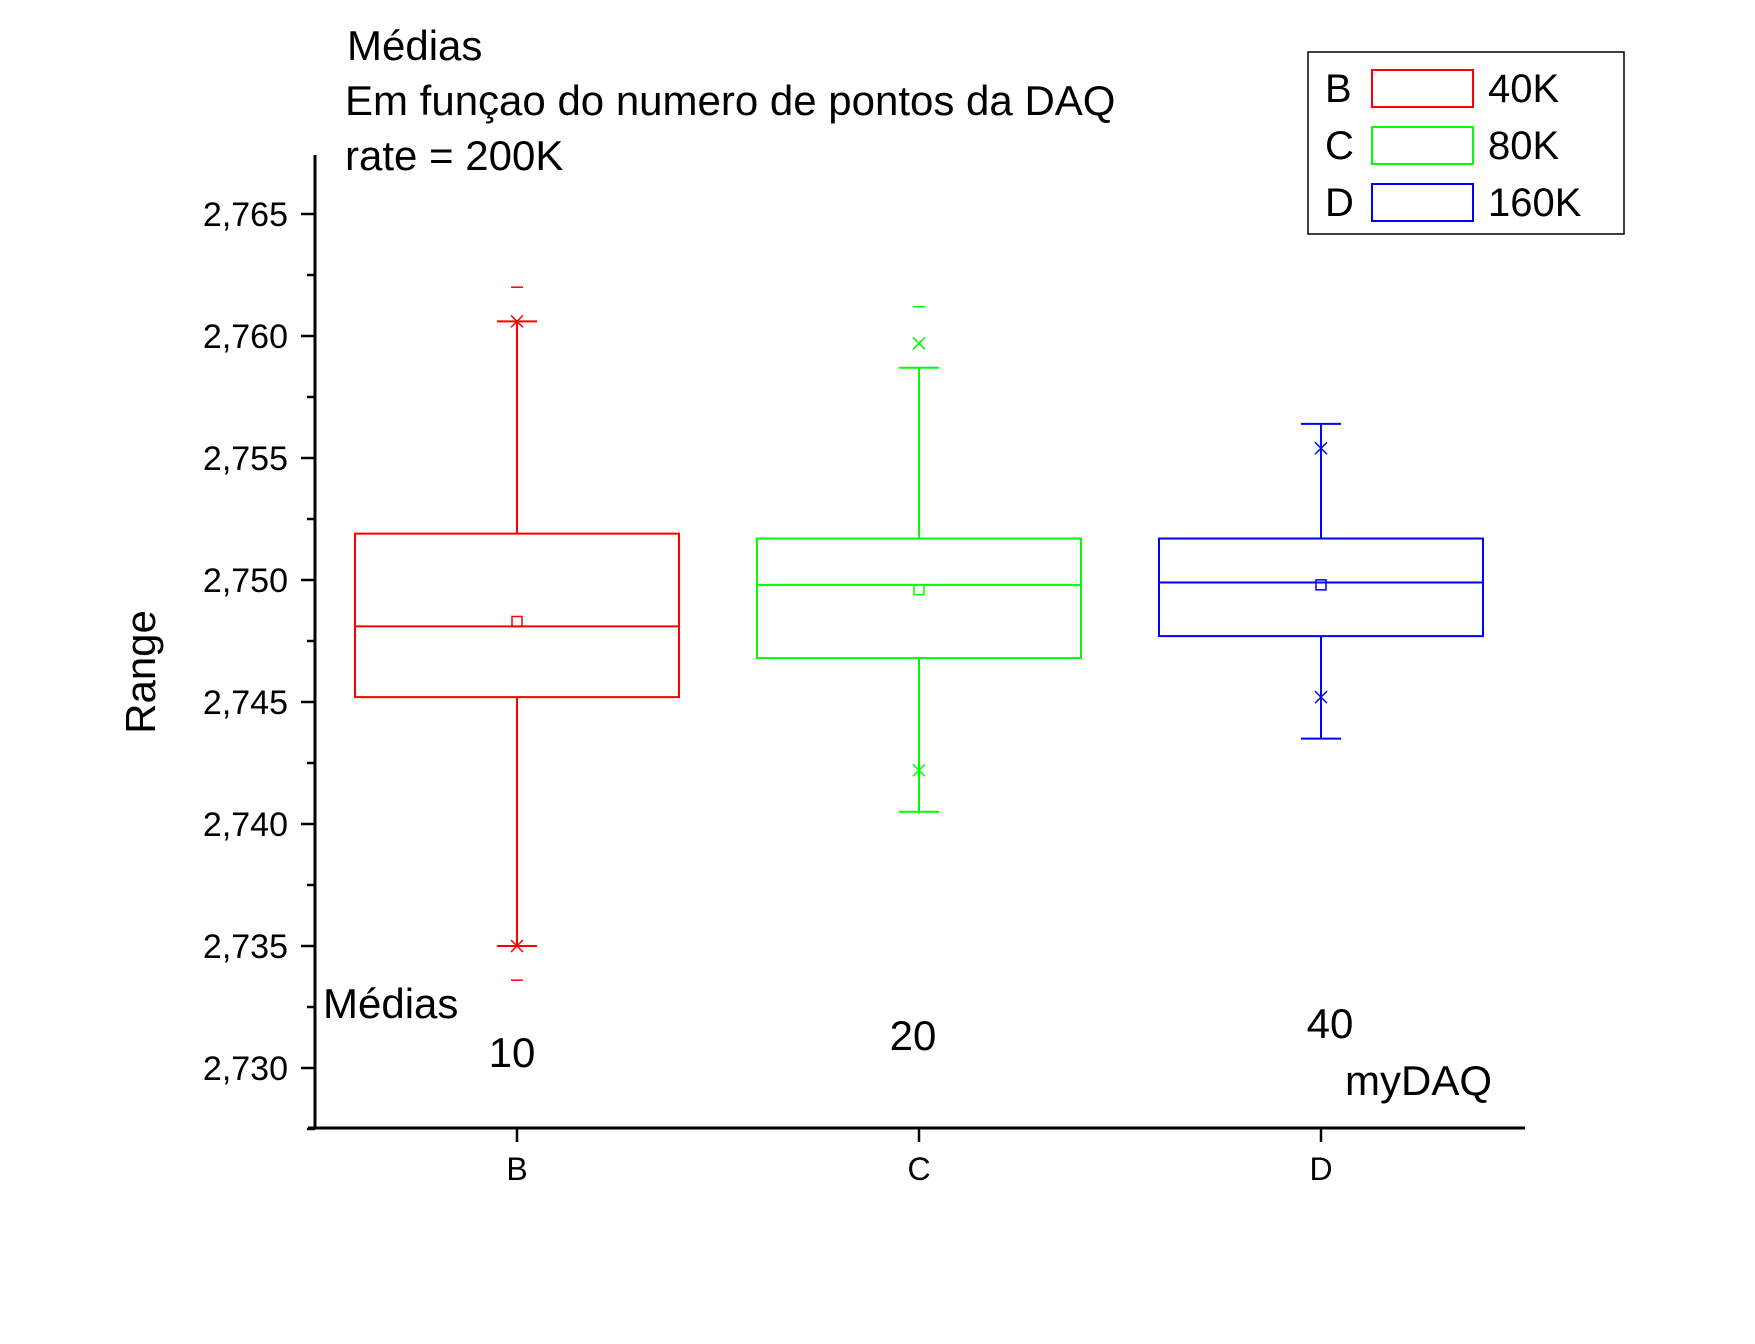 This screenshot has width=1755, height=1344. What do you see at coordinates (259, 663) in the screenshot?
I see `y-axis-ticks: 2,730 2,735 2,740 2,745 2,750 2,755 2,760 2,765` at bounding box center [259, 663].